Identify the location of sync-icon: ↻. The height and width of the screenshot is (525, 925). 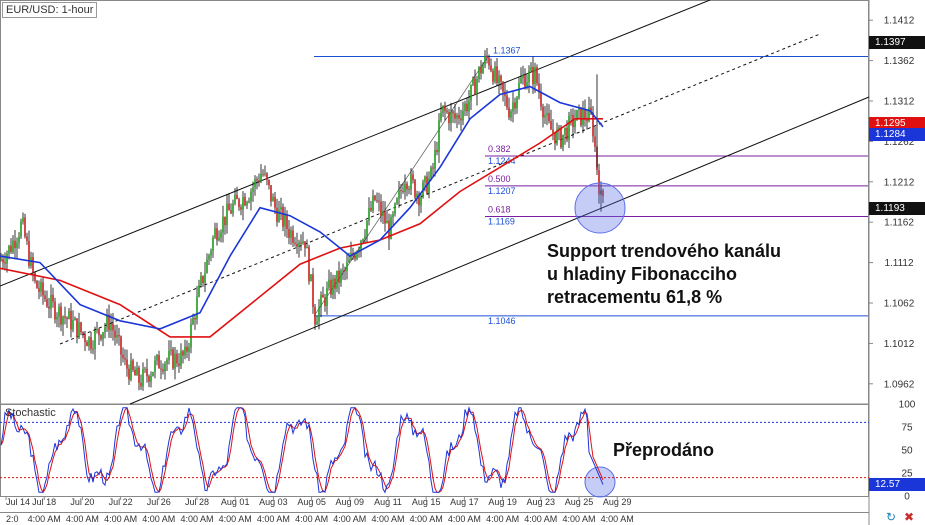
(891, 517).